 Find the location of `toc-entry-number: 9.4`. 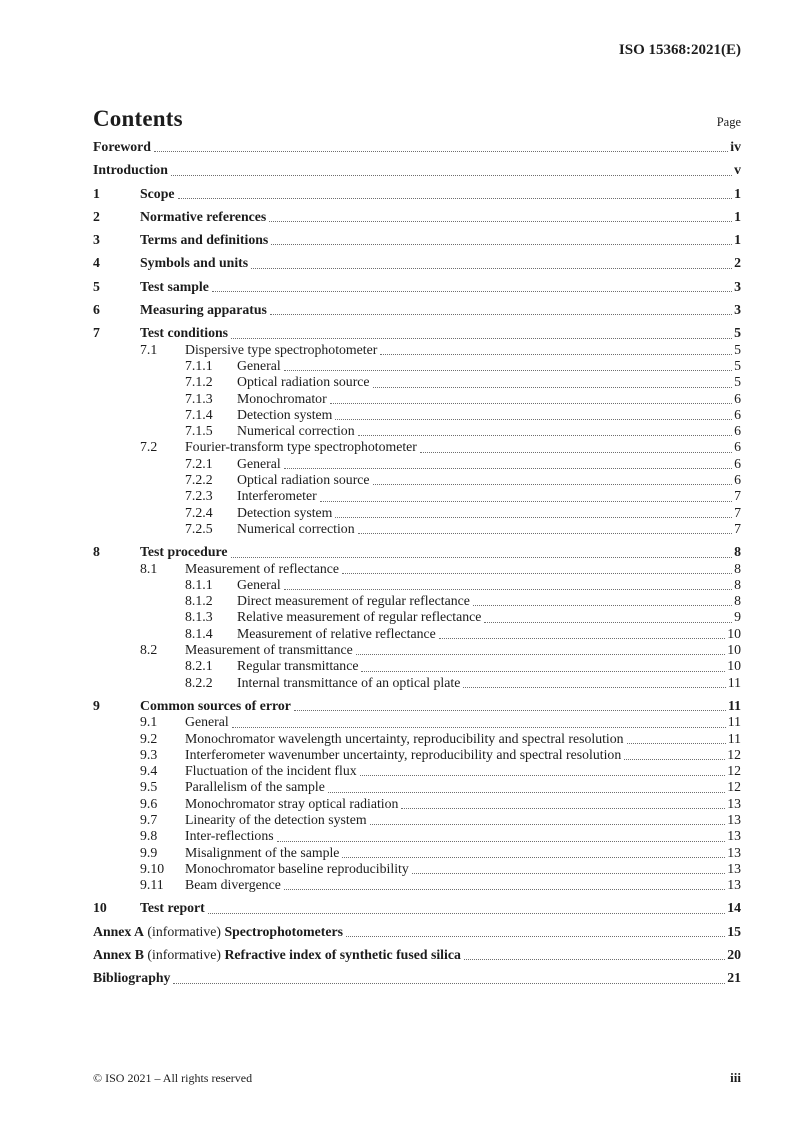

toc-entry-number: 9.4 is located at coordinates (149, 771).